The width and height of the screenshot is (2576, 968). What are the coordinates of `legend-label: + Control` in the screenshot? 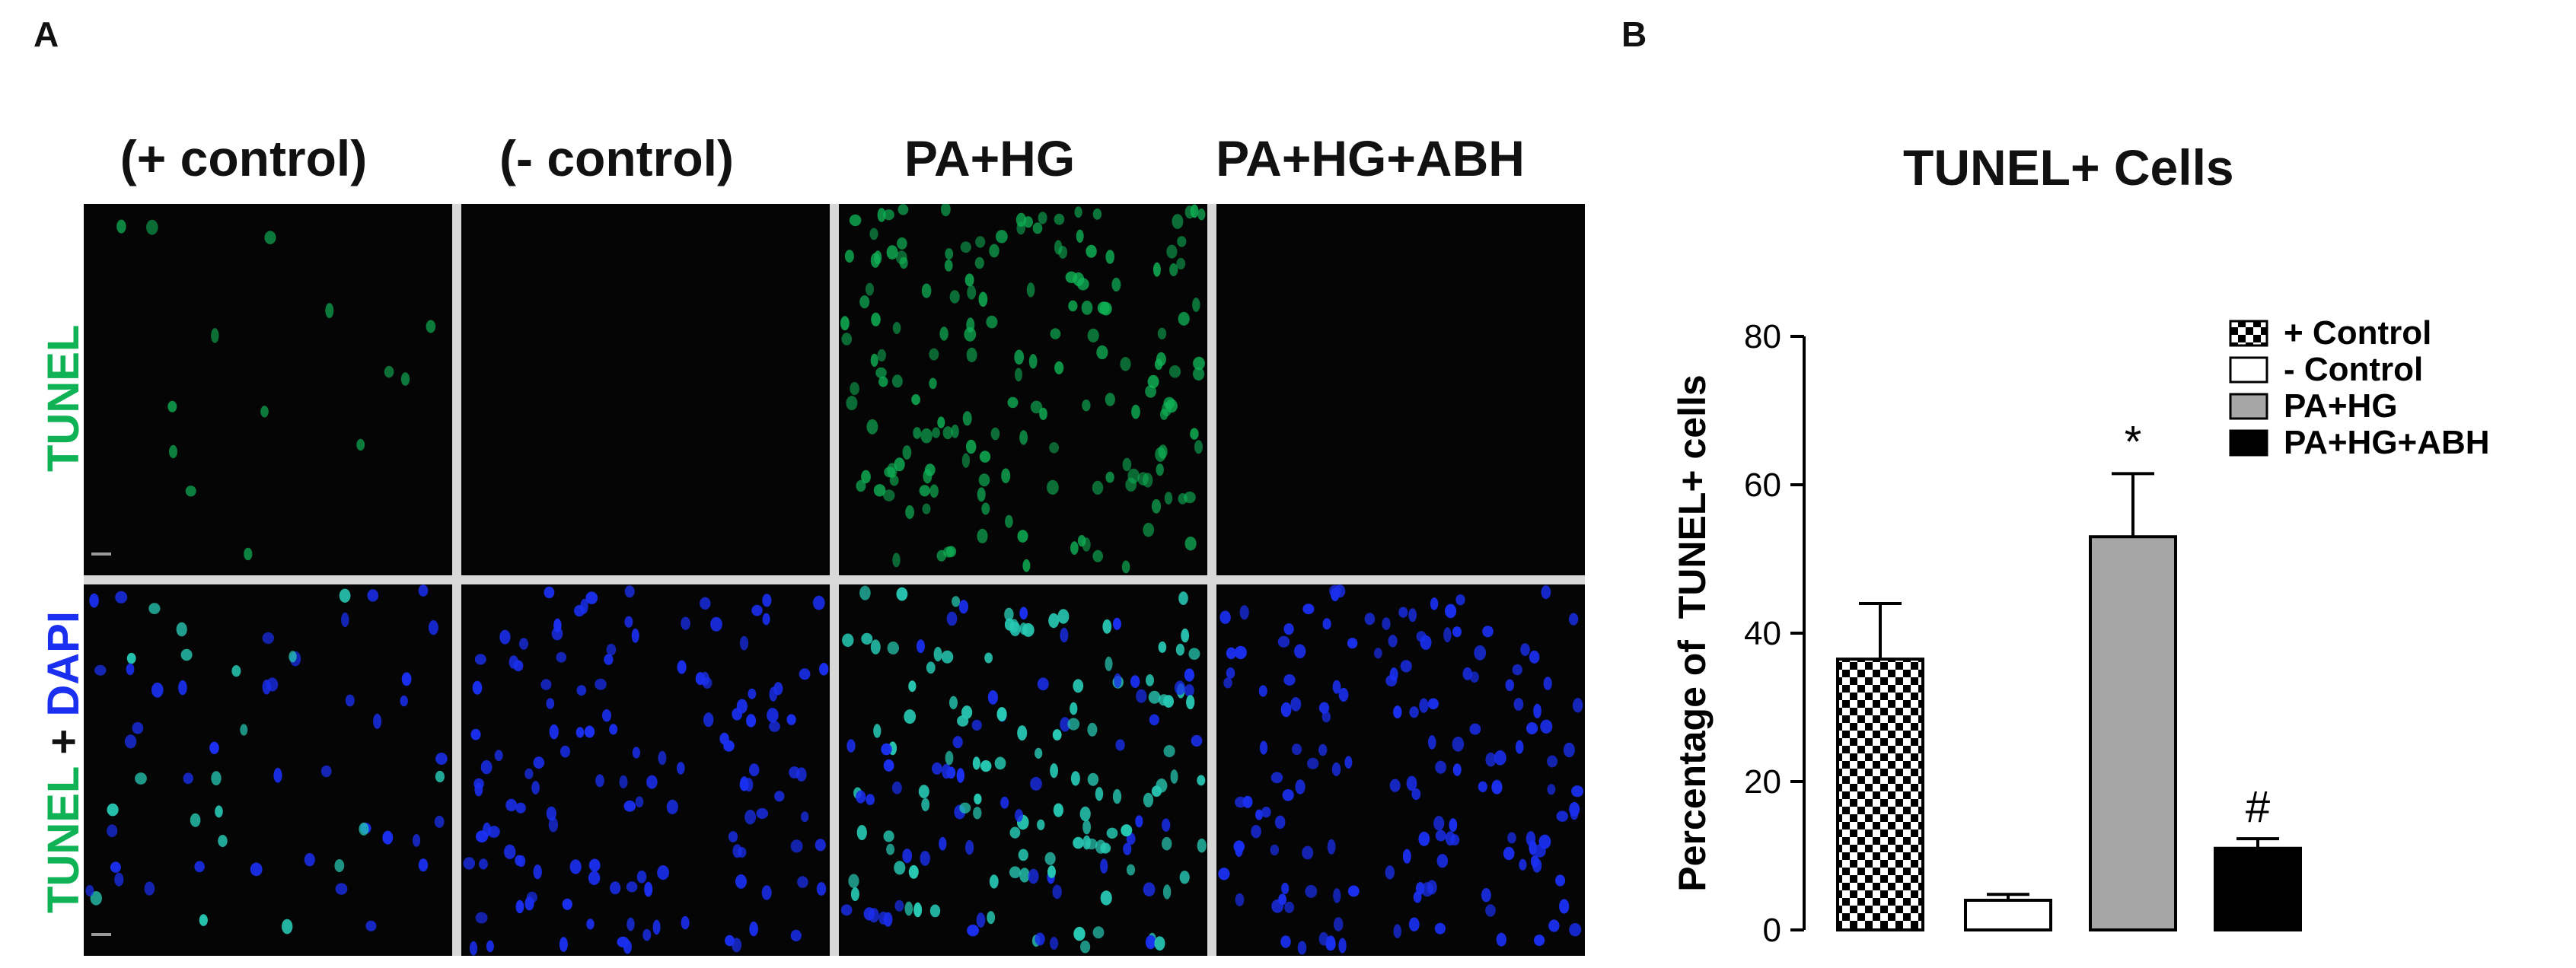 It's located at (2357, 333).